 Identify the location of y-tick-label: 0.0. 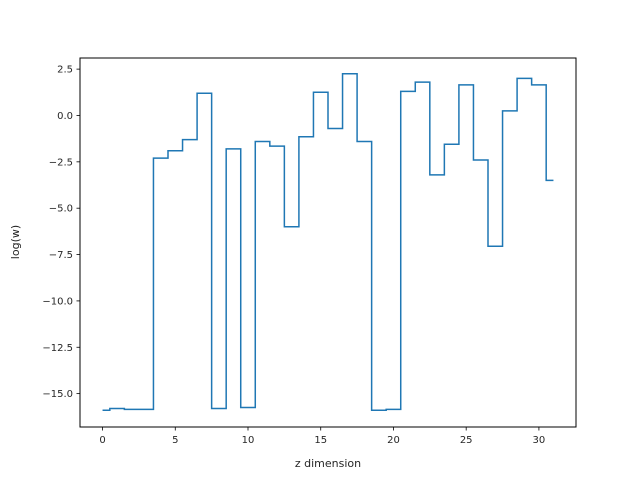
(65, 116).